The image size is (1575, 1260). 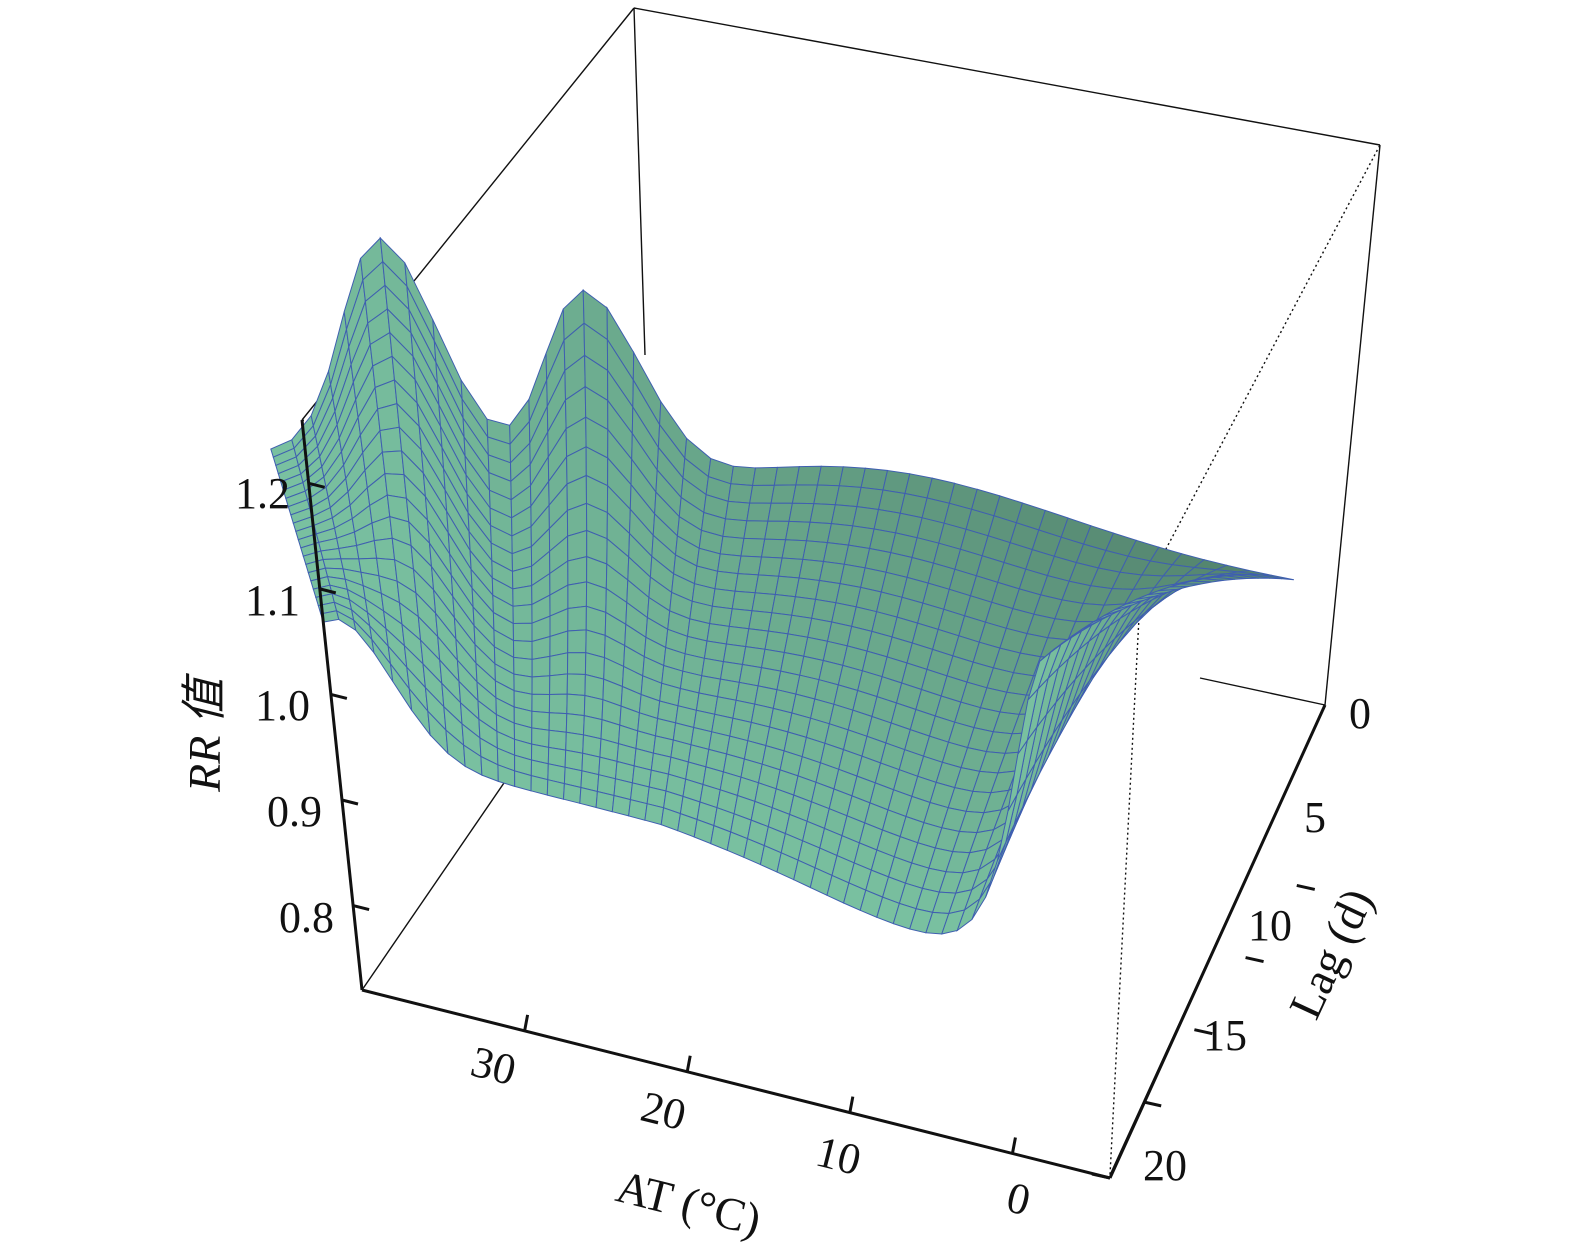 What do you see at coordinates (493, 1066) in the screenshot?
I see `x-tick-label: 30` at bounding box center [493, 1066].